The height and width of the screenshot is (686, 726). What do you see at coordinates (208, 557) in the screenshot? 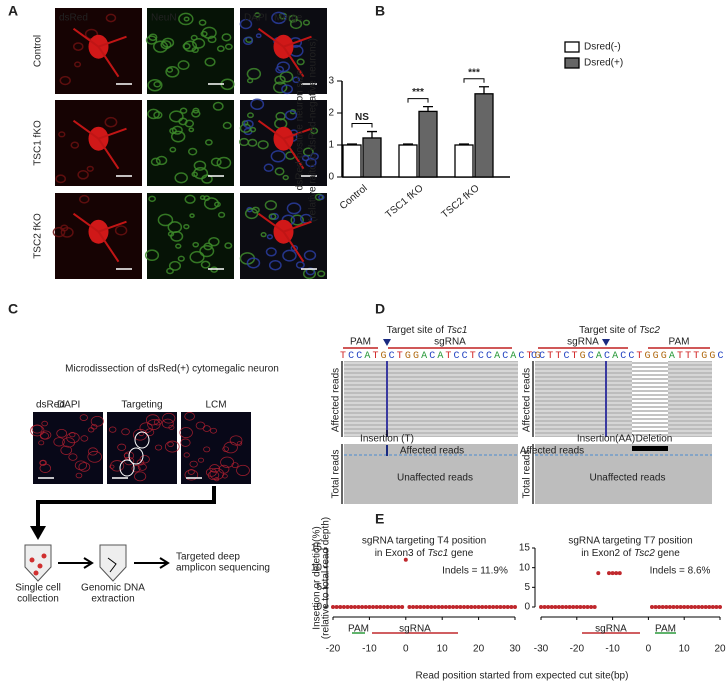
I see `step-label: Targeted deep` at bounding box center [208, 557].